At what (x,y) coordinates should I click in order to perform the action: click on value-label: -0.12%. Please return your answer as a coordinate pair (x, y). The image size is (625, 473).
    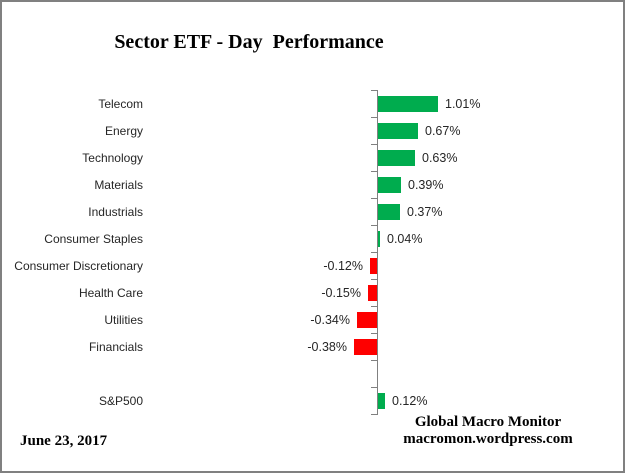
    Looking at the image, I should click on (343, 266).